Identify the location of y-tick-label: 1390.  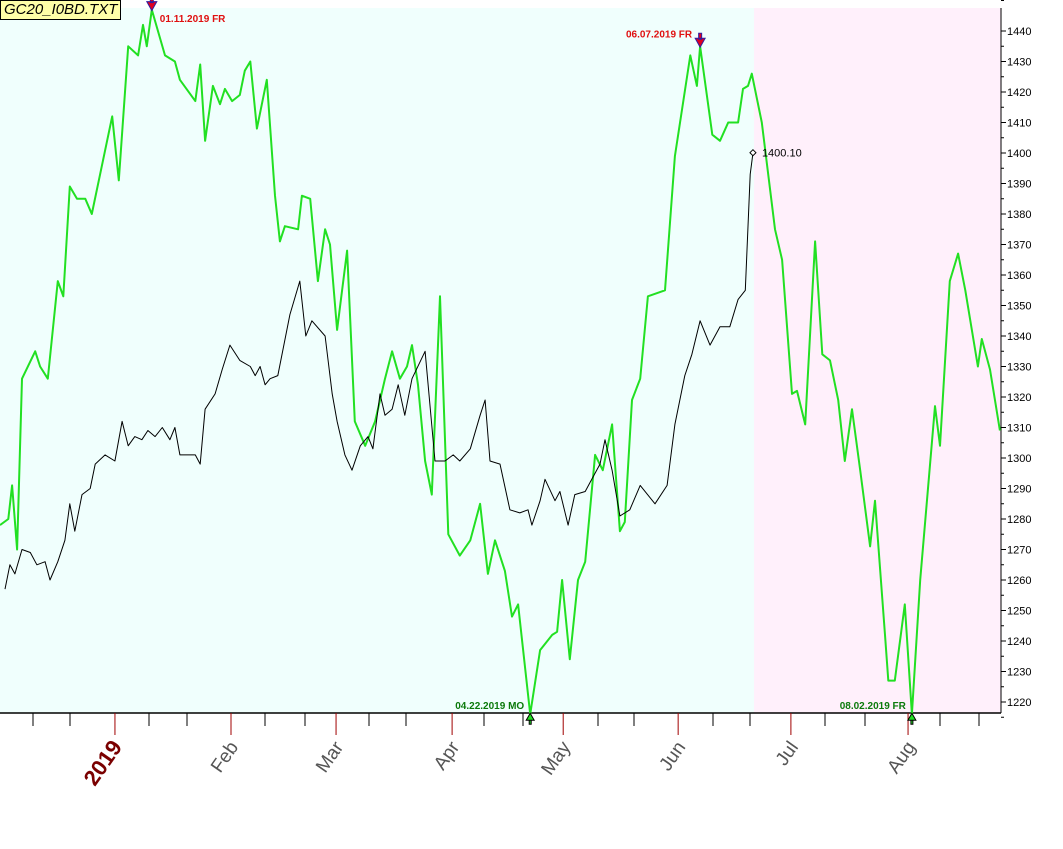
(1019, 185).